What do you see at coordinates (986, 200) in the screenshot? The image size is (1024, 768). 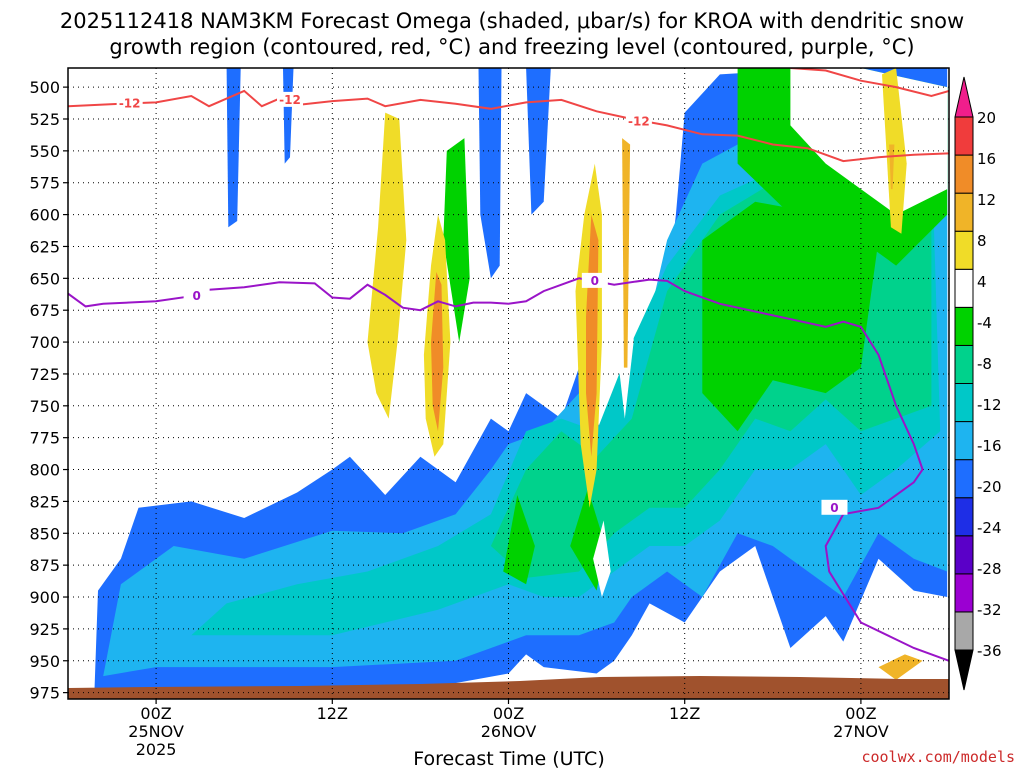 I see `colorbar-label-2: 12` at bounding box center [986, 200].